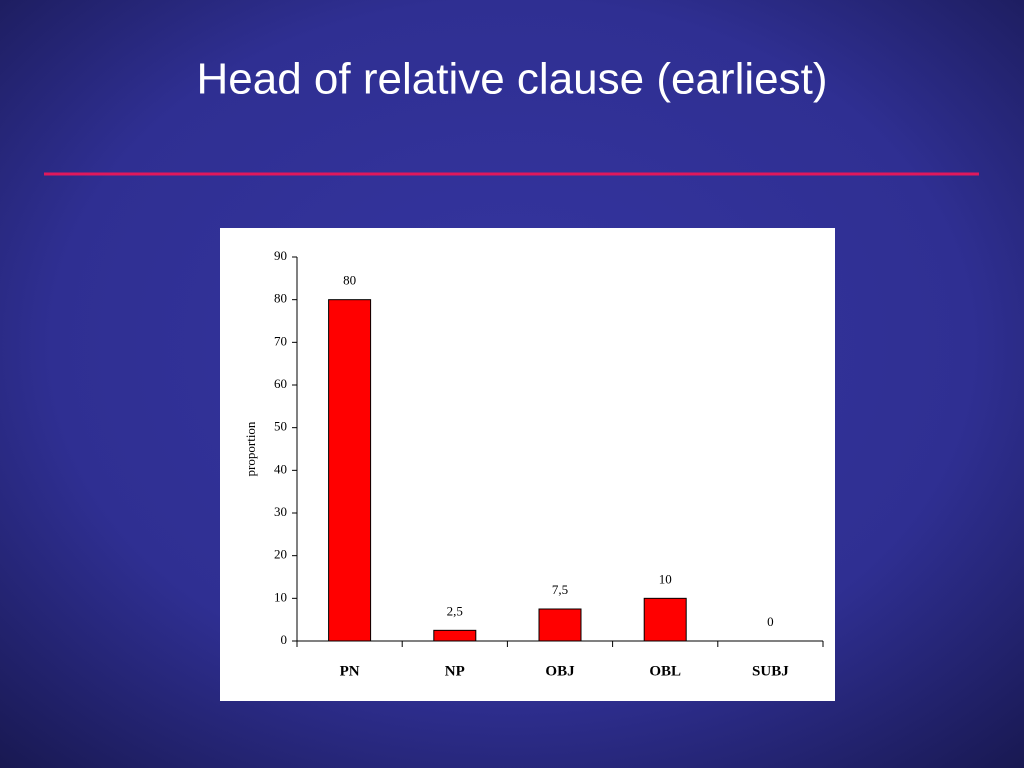  I want to click on y-tick-label: 50, so click(280, 426).